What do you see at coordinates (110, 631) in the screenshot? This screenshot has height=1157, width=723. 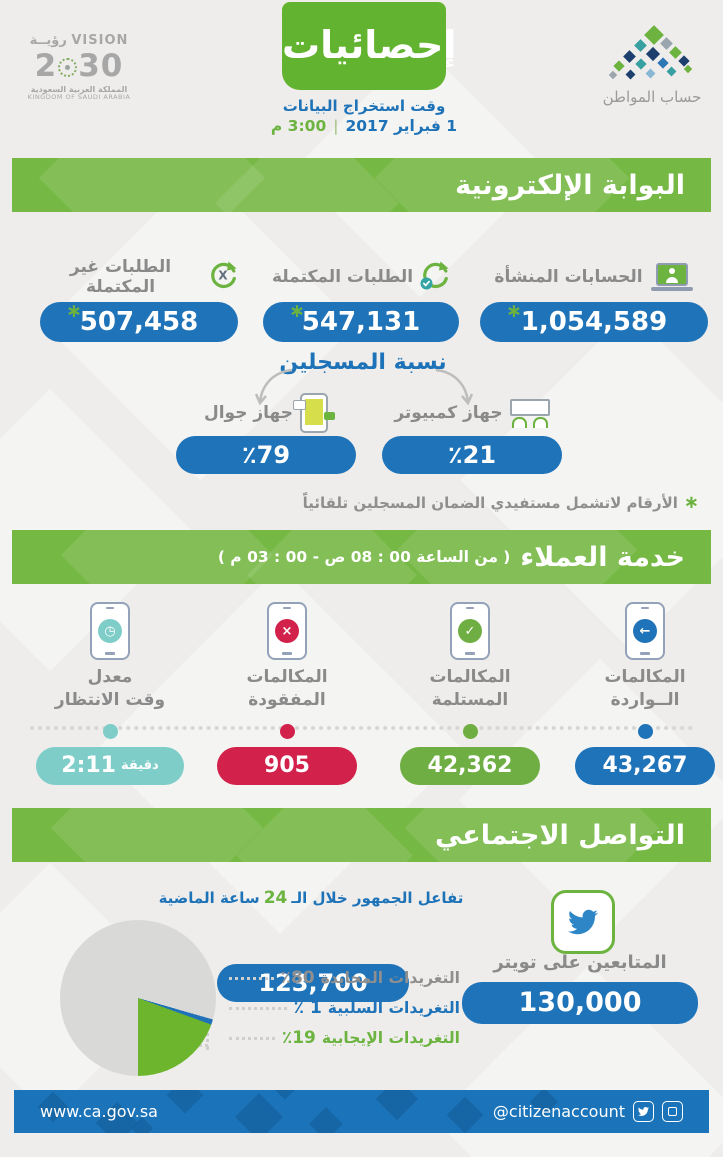 I see `phone-wait-icon: ◷` at bounding box center [110, 631].